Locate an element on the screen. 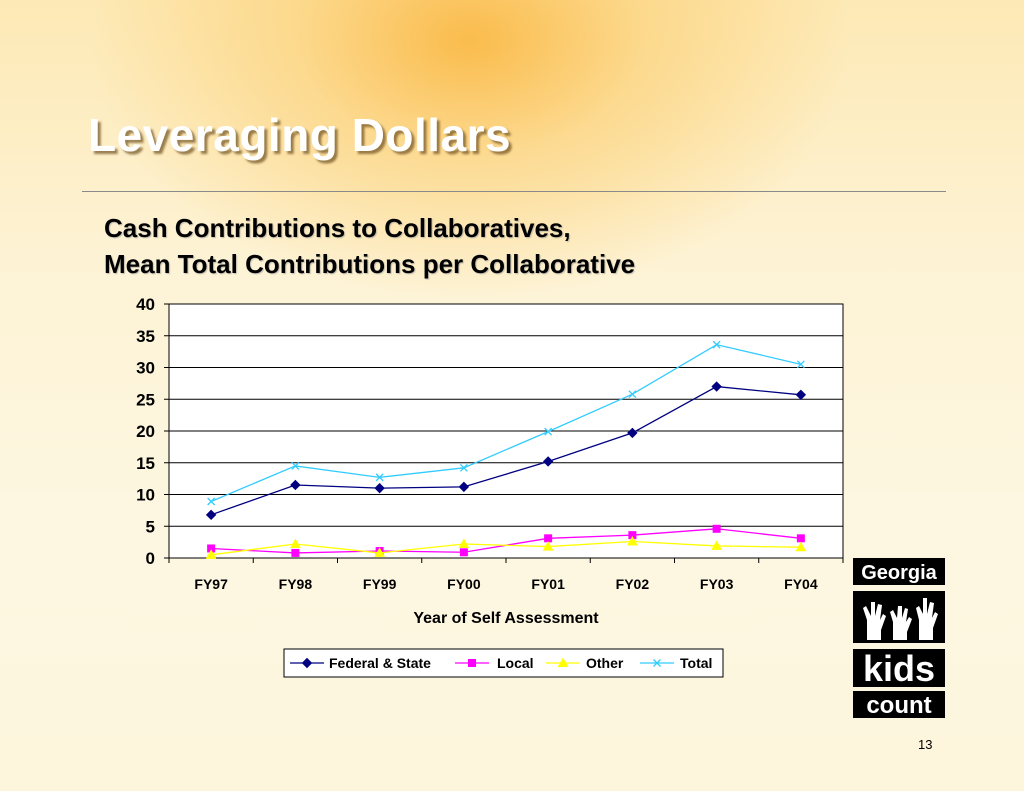  slide-title: Leveraging Dollars is located at coordinates (300, 135).